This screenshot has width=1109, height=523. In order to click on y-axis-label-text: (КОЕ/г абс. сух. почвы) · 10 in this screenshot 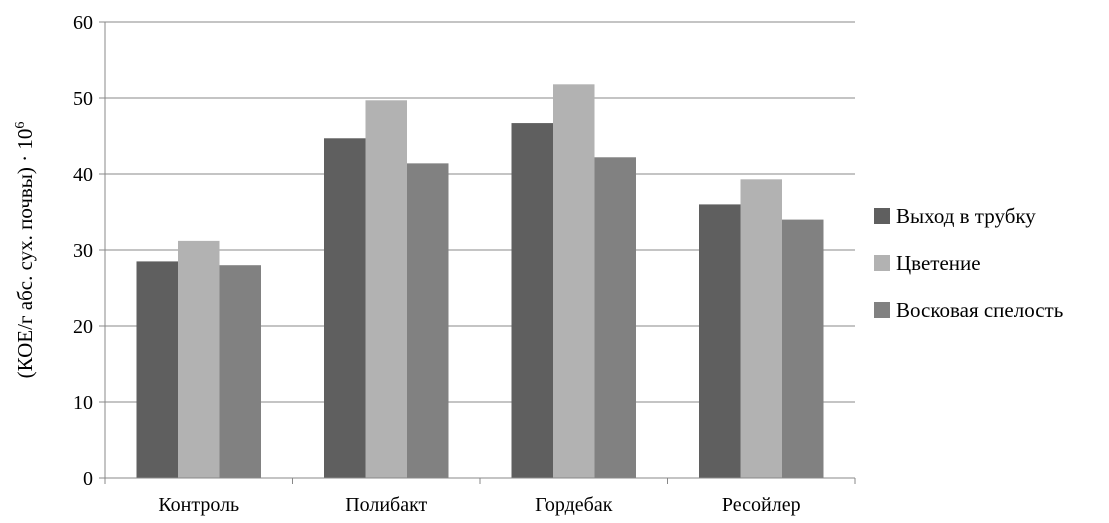, I will do `click(25, 254)`.